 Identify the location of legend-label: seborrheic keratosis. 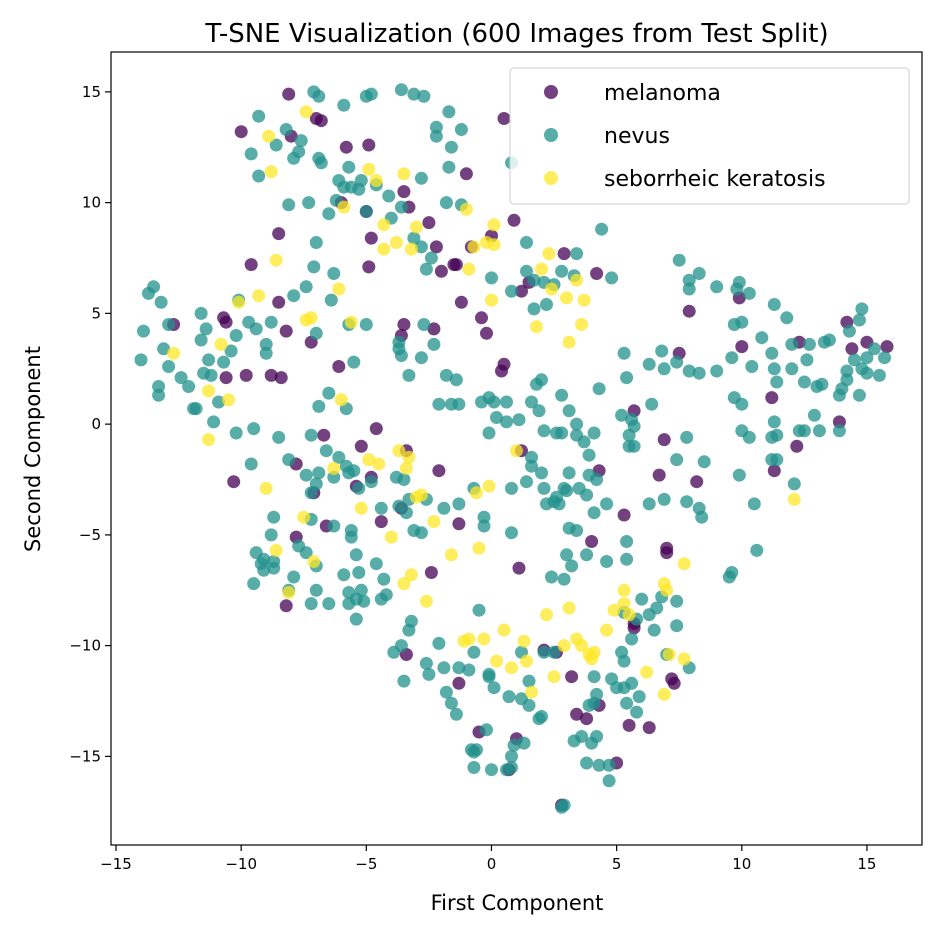
(715, 179).